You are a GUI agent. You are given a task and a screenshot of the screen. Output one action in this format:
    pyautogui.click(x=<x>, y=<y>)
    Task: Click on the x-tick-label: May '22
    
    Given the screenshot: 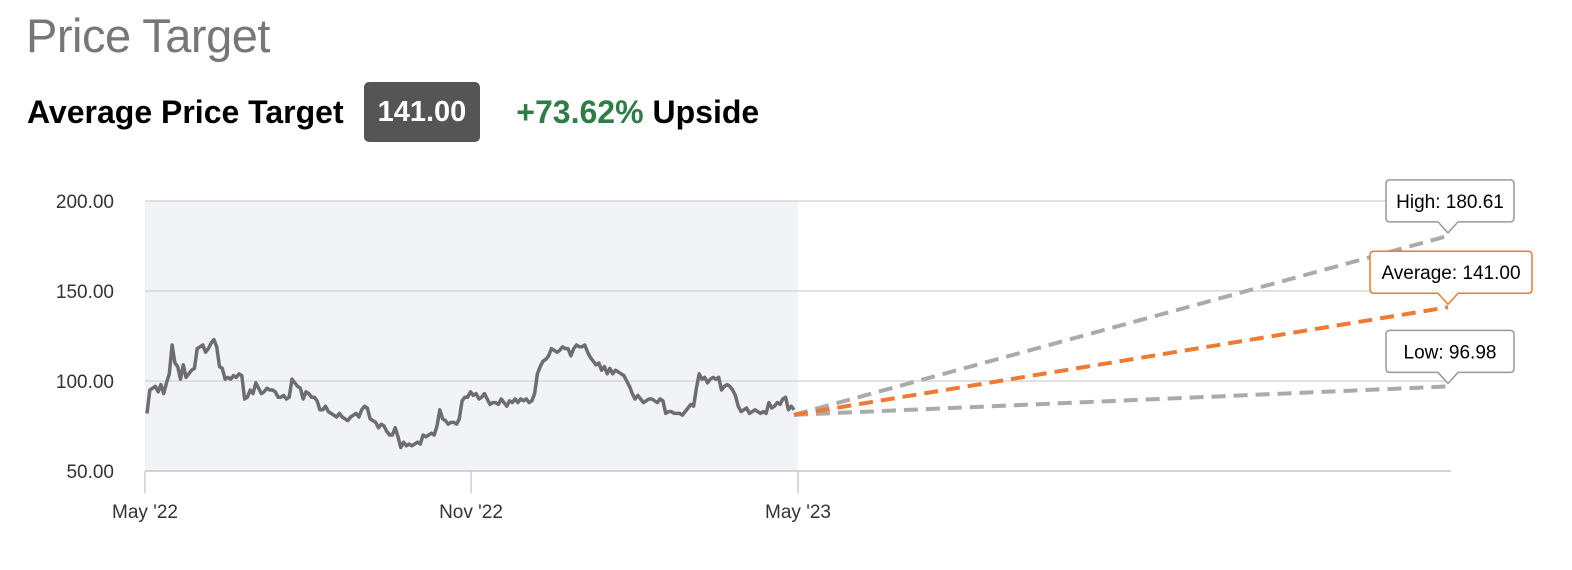 What is the action you would take?
    pyautogui.click(x=145, y=512)
    